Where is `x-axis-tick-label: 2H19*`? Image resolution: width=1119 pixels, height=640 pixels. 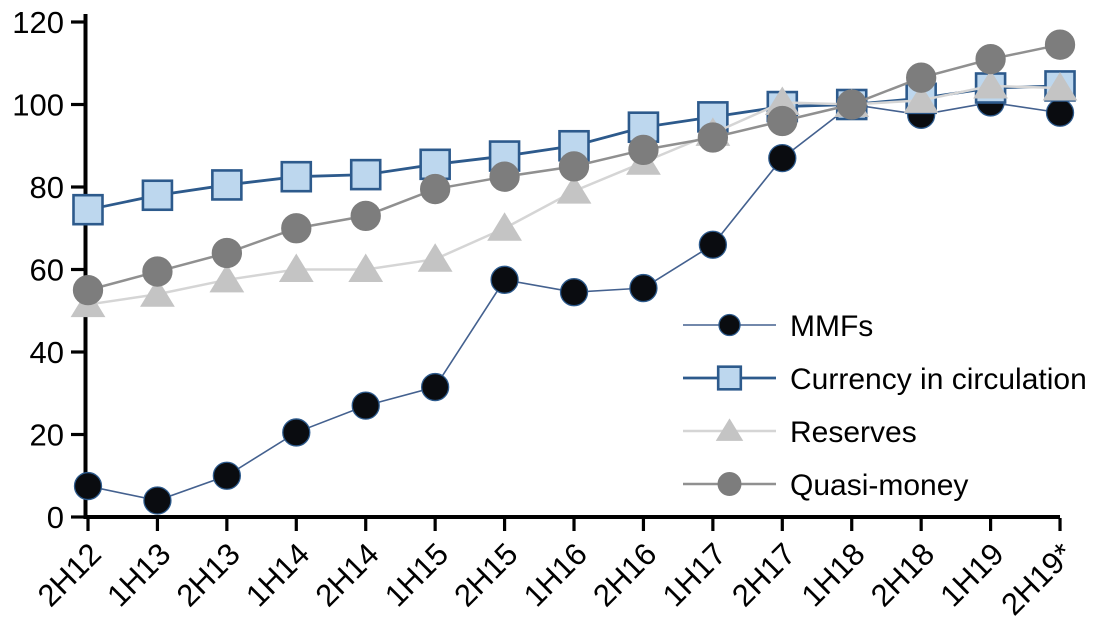 x-axis-tick-label: 2H19* is located at coordinates (1037, 579).